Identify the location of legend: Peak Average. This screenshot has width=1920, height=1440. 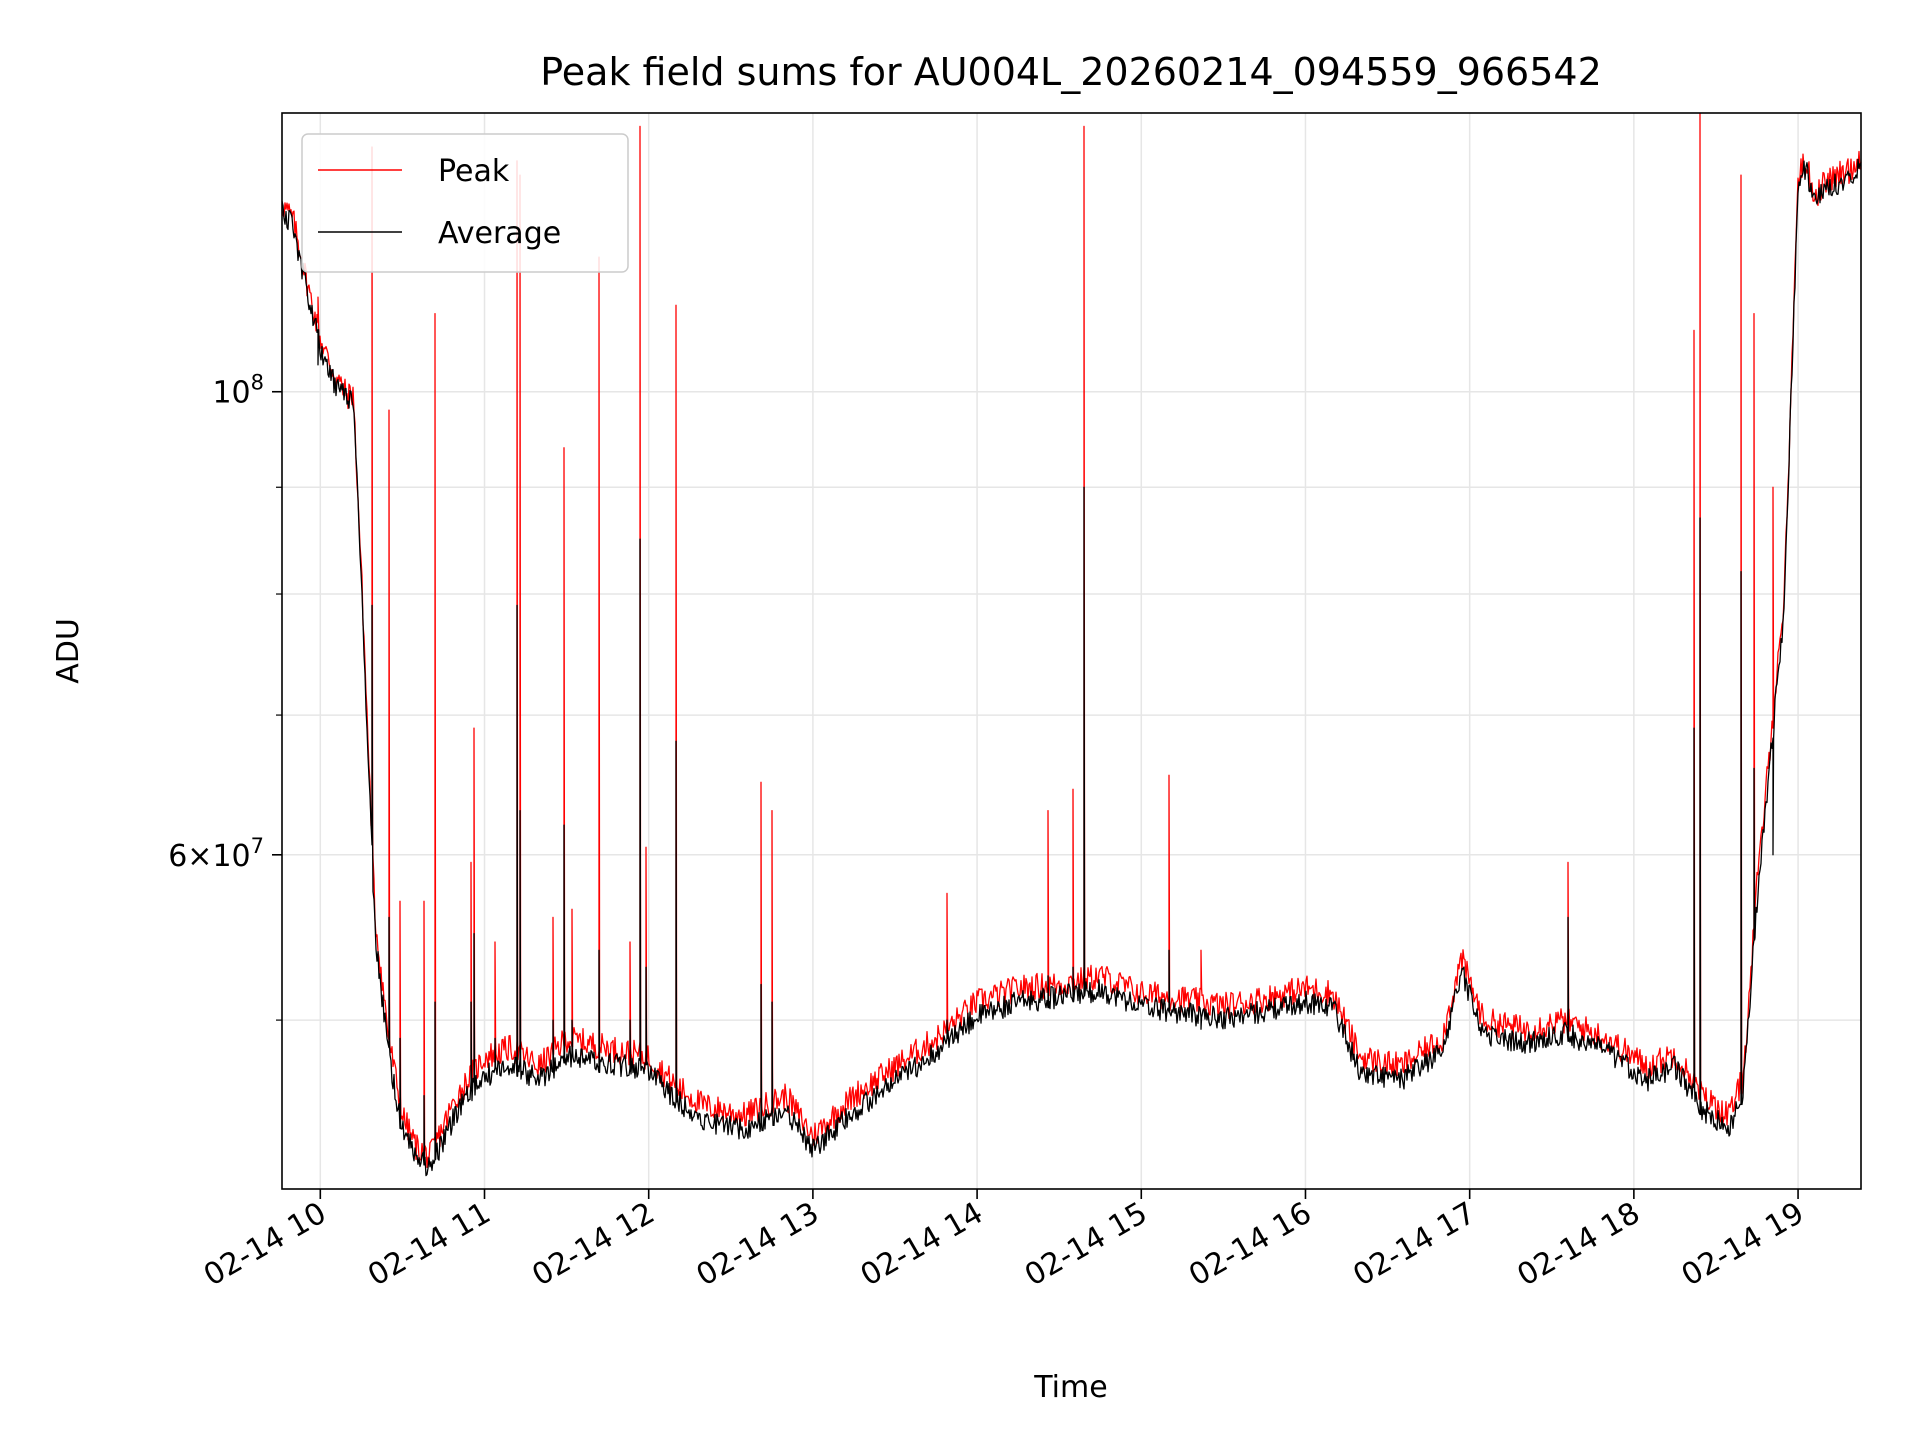
(465, 203).